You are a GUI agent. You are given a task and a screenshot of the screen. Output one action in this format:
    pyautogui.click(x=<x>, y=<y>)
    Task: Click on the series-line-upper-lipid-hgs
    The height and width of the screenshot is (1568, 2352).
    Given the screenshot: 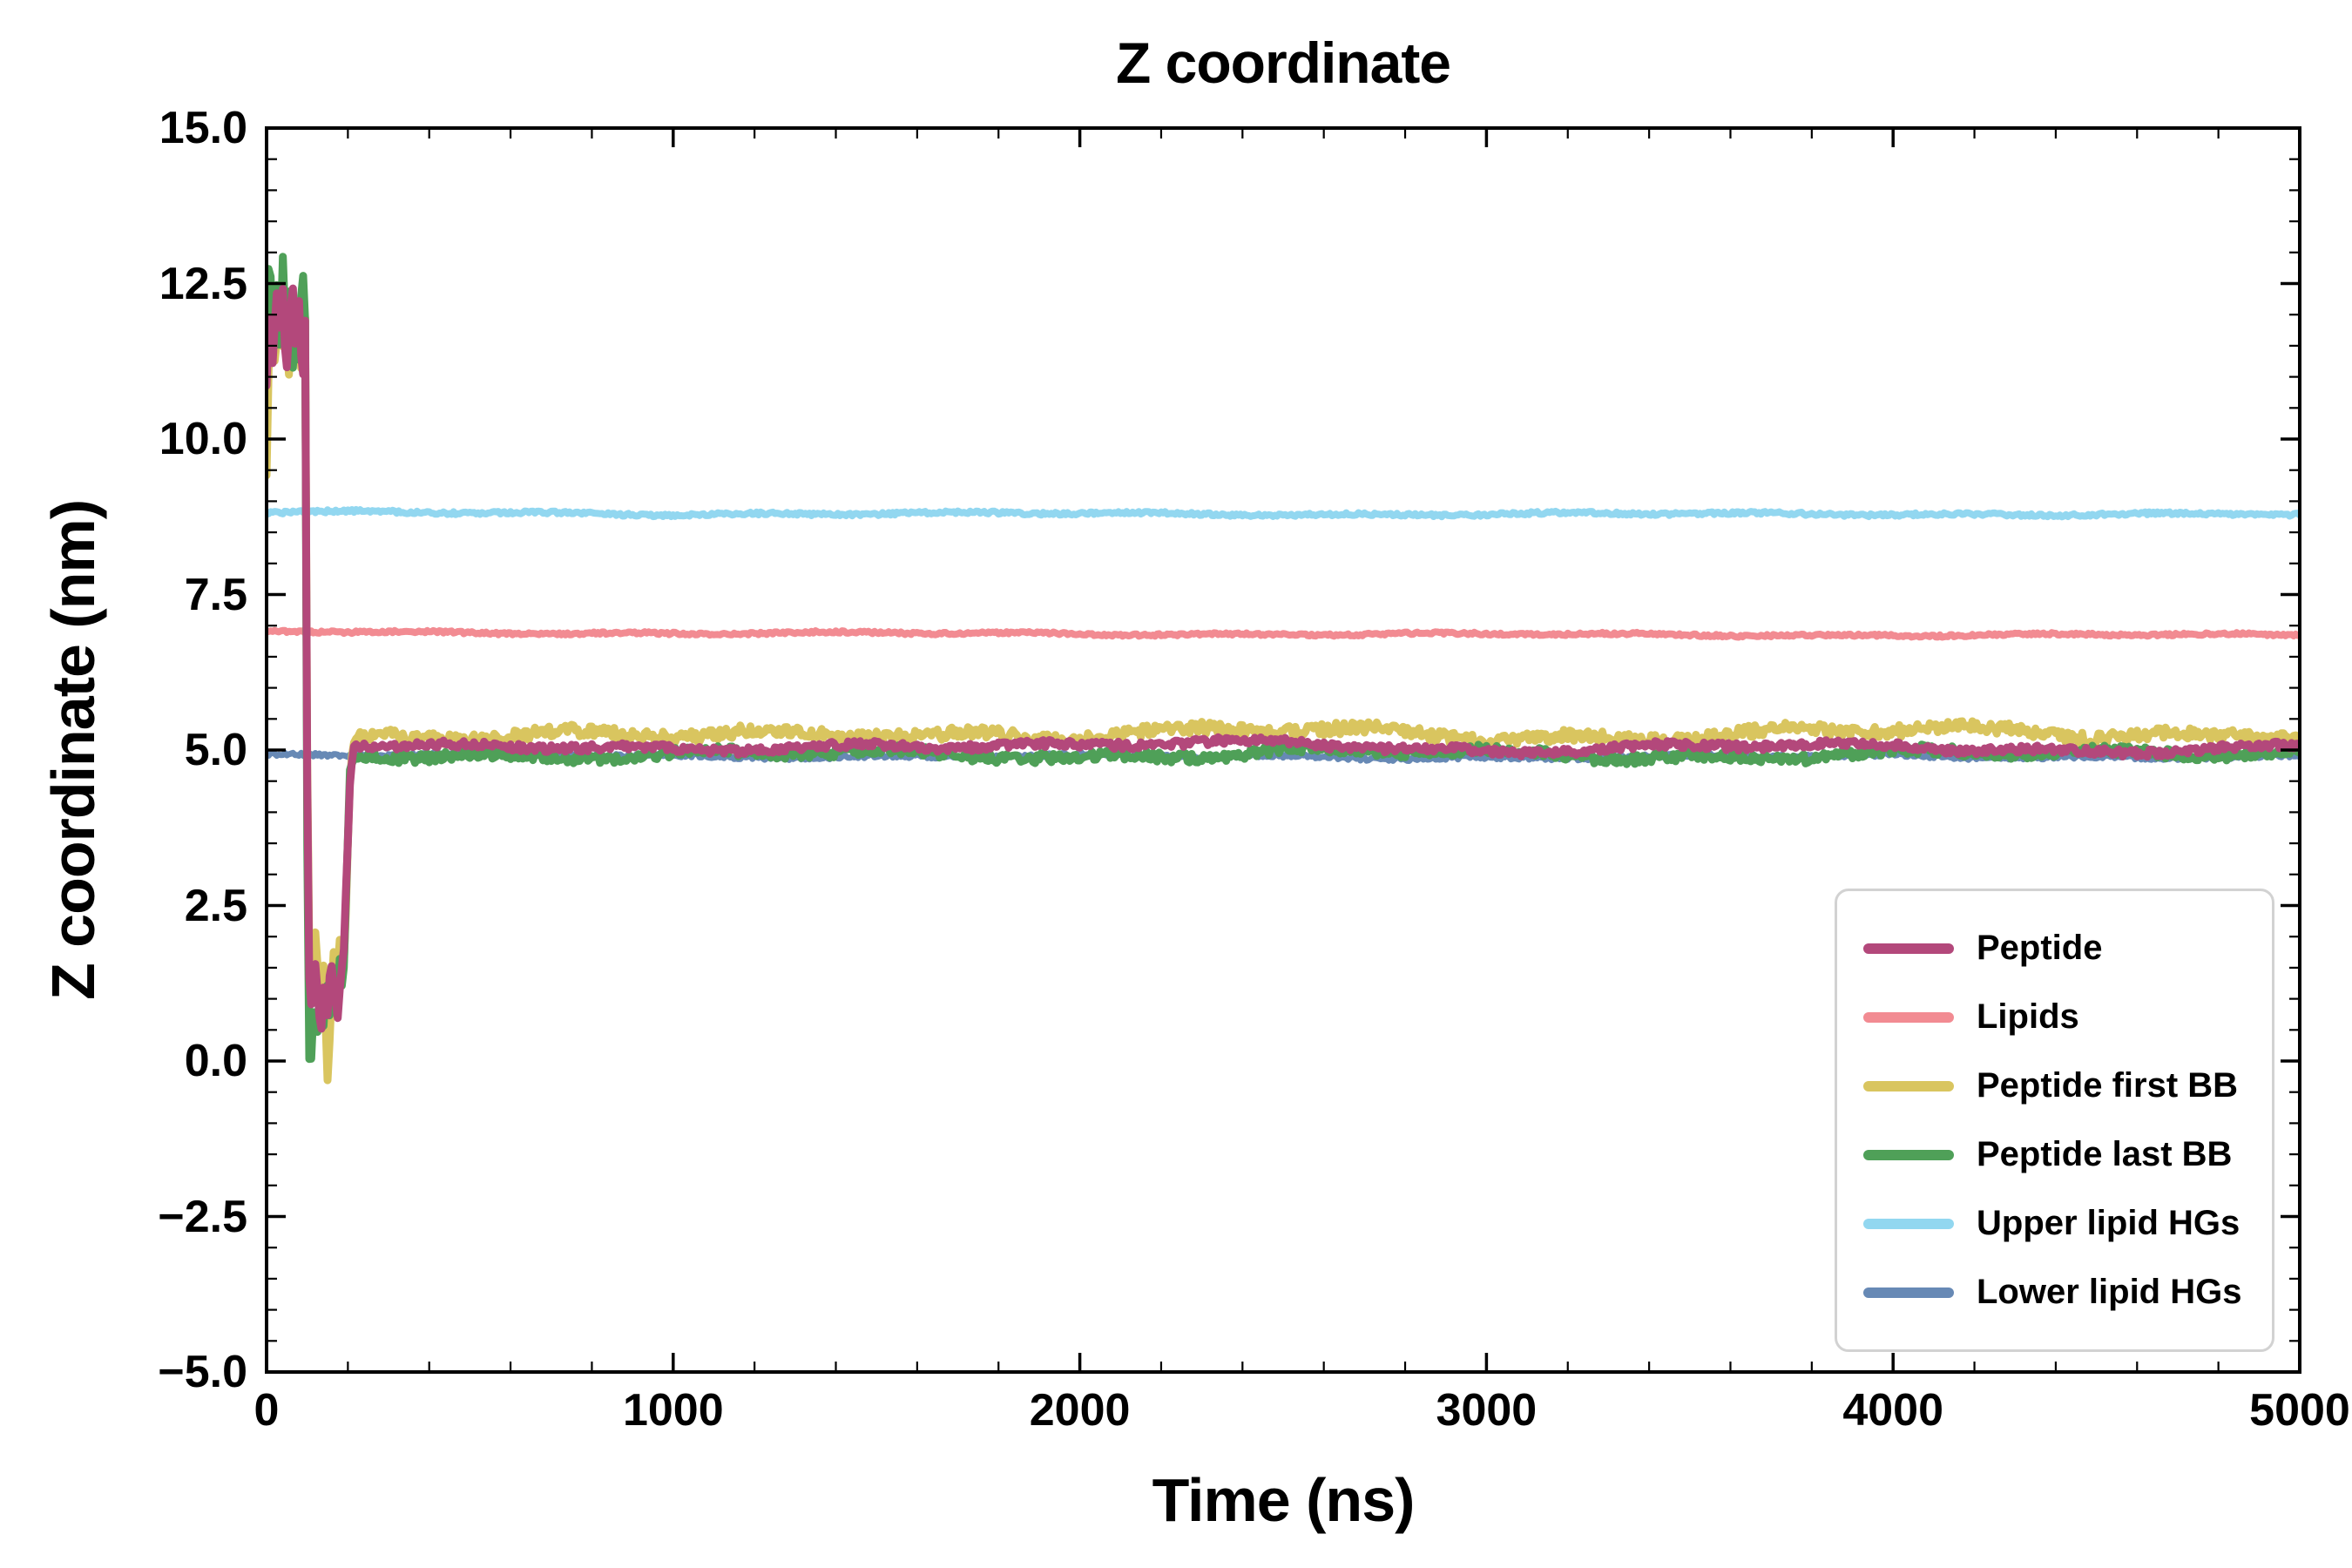 What is the action you would take?
    pyautogui.click(x=1283, y=513)
    